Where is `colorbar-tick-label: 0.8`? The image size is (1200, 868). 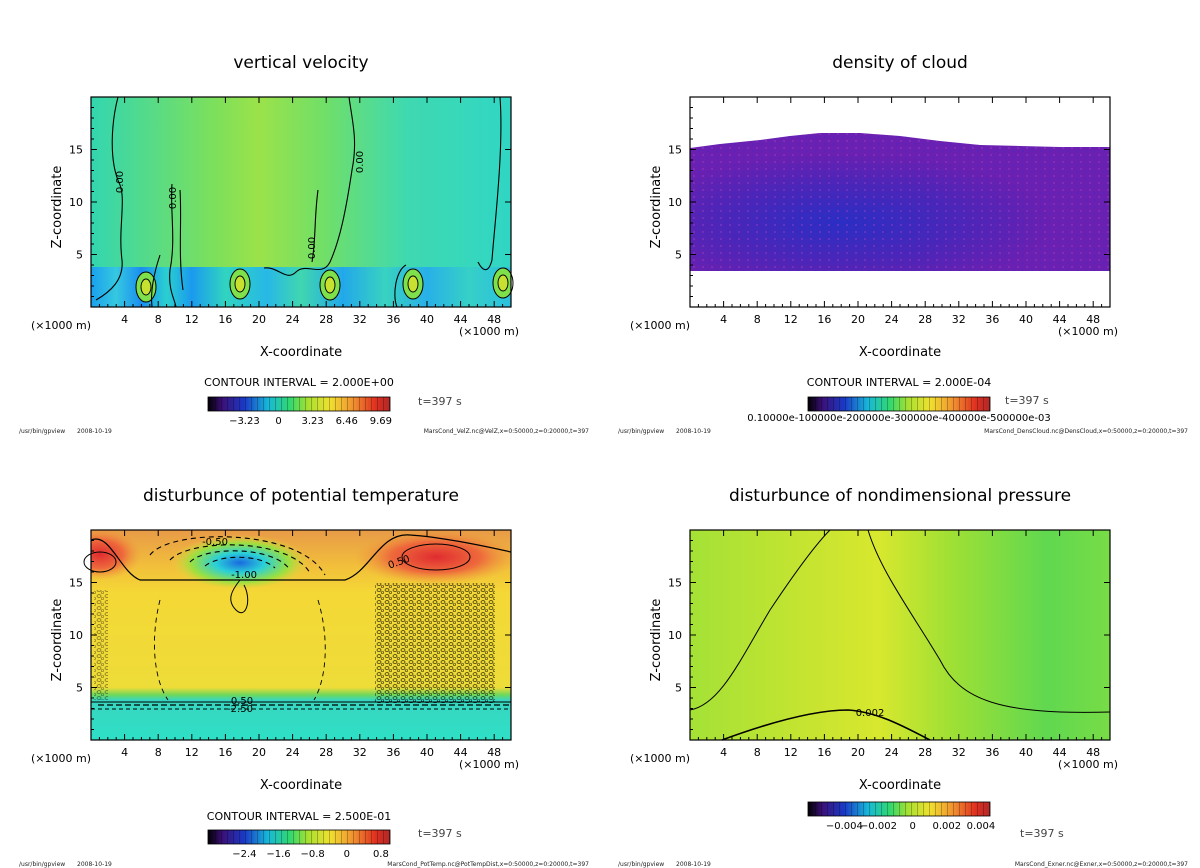
colorbar-tick-label: 0.8 is located at coordinates (381, 854).